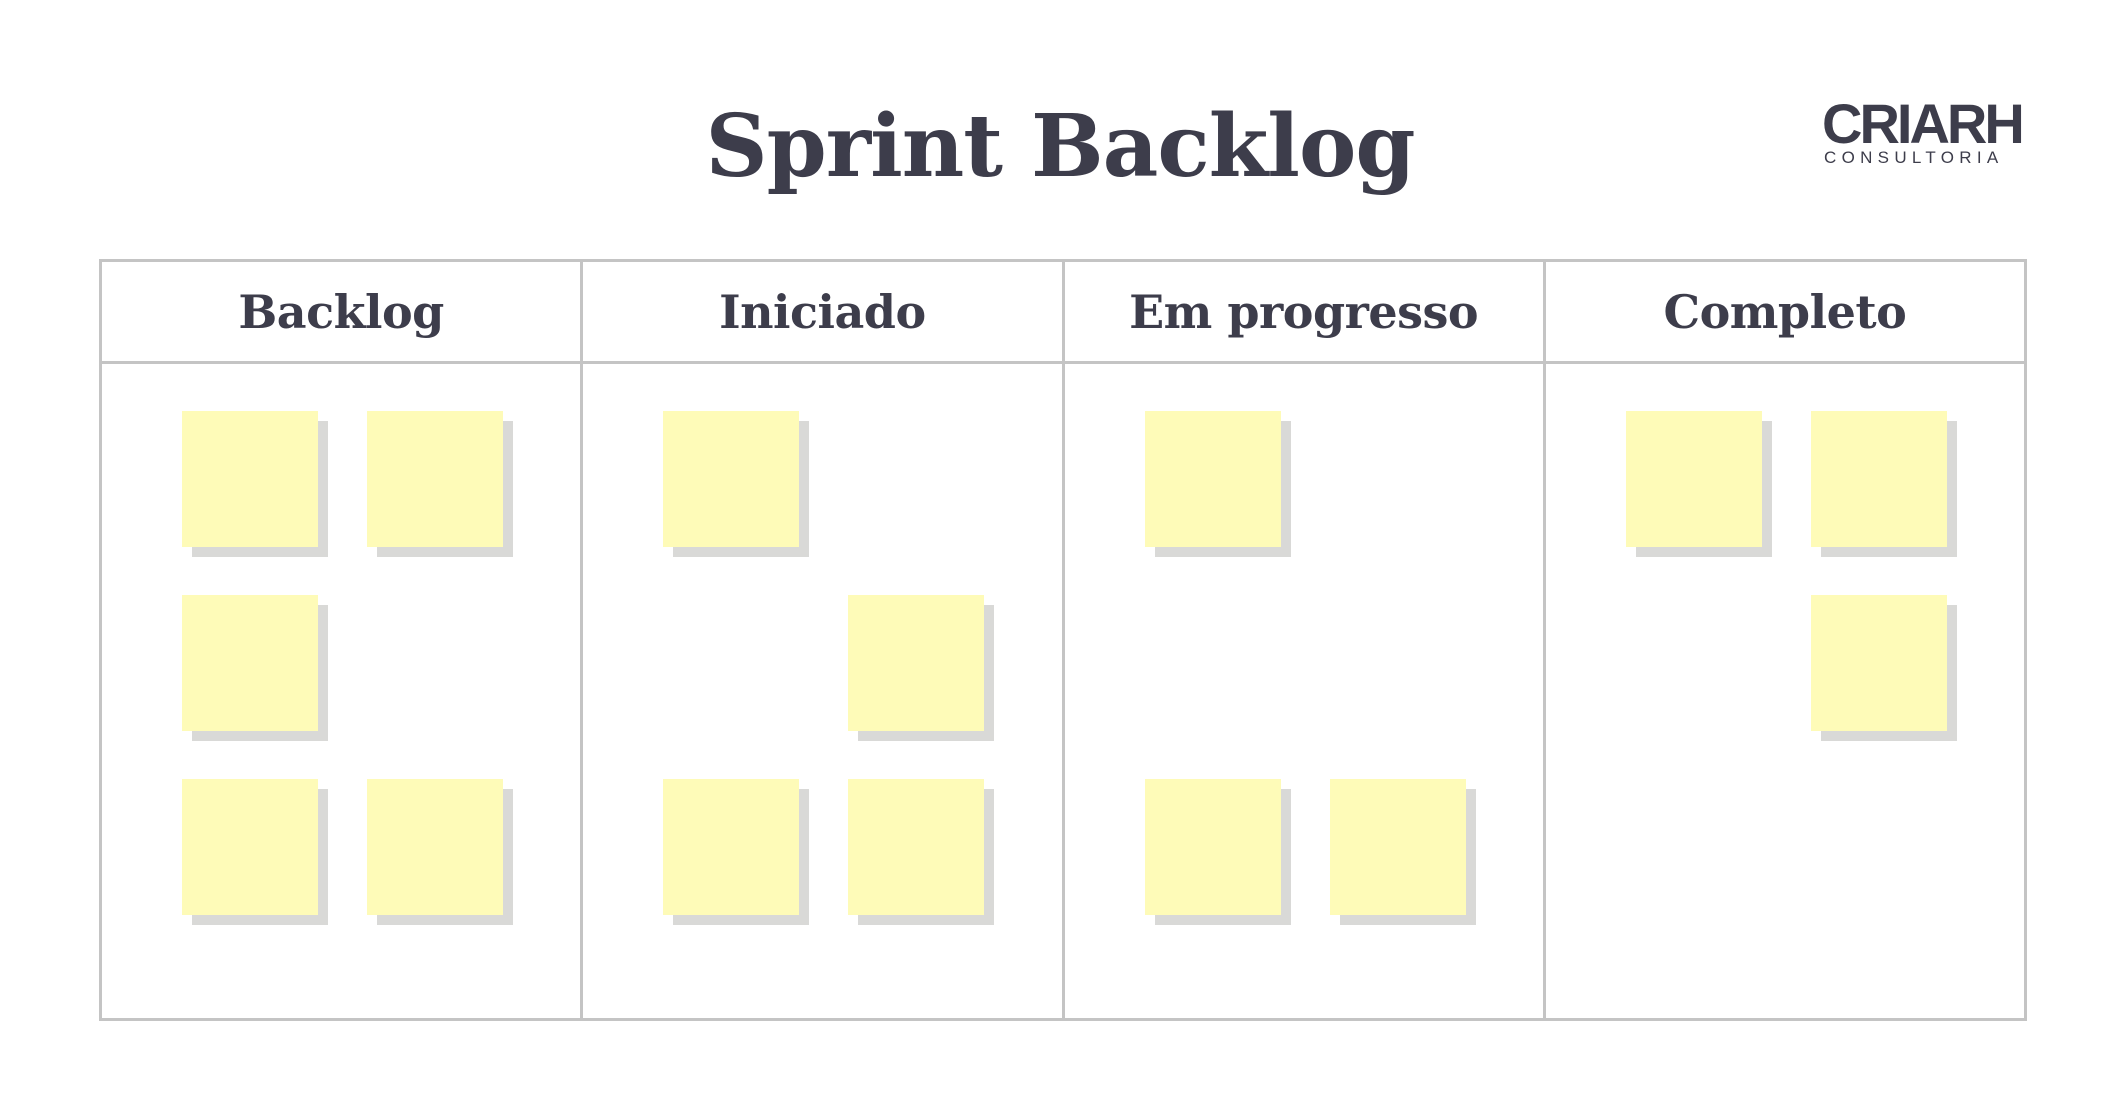 This screenshot has width=2120, height=1120. Describe the element at coordinates (1060, 146) in the screenshot. I see `page-title: Sprint Backlog` at that location.